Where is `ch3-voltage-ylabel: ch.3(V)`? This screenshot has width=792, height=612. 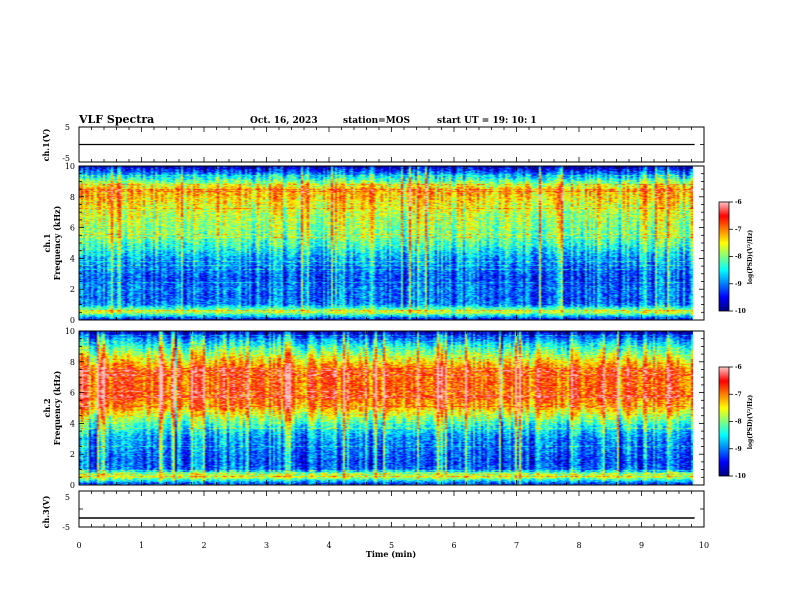 ch3-voltage-ylabel: ch.3(V) is located at coordinates (46, 511).